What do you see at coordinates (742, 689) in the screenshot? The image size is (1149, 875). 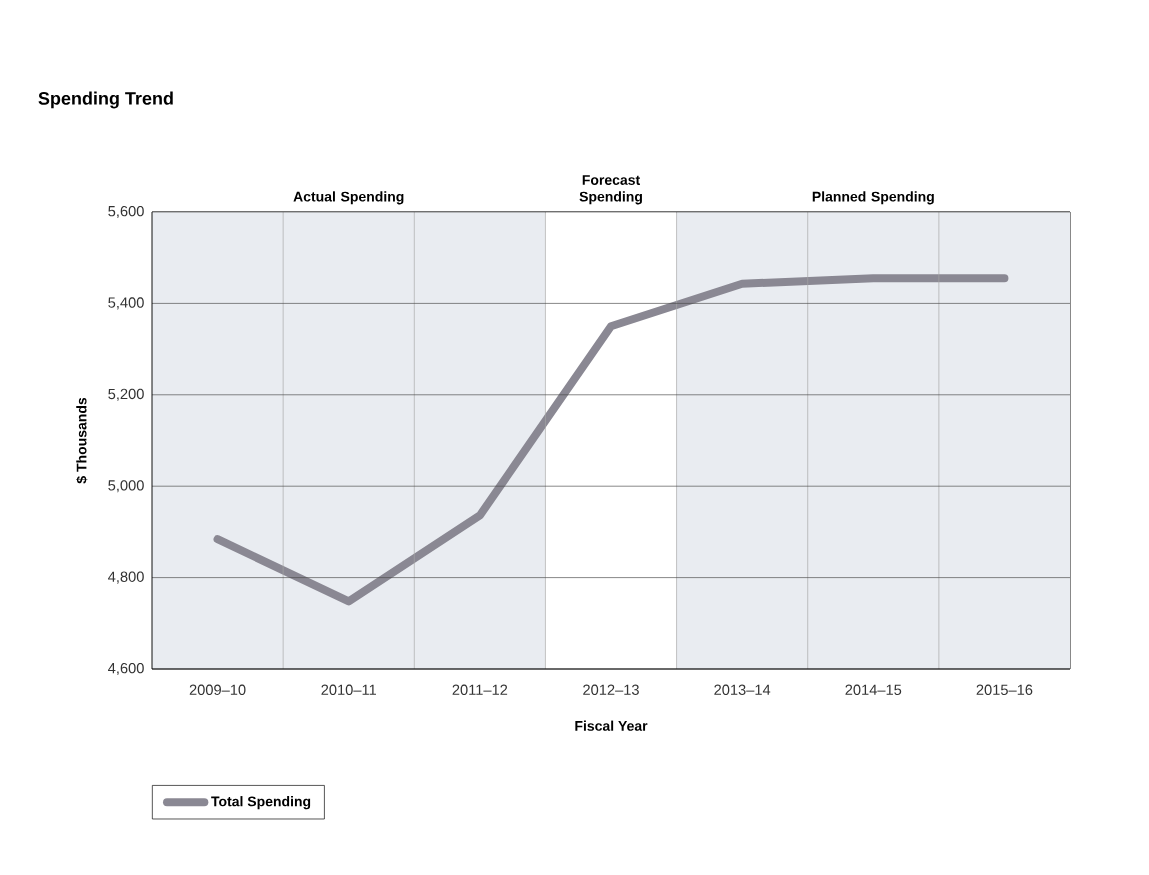 I see `x-tick-label: 2013–14` at bounding box center [742, 689].